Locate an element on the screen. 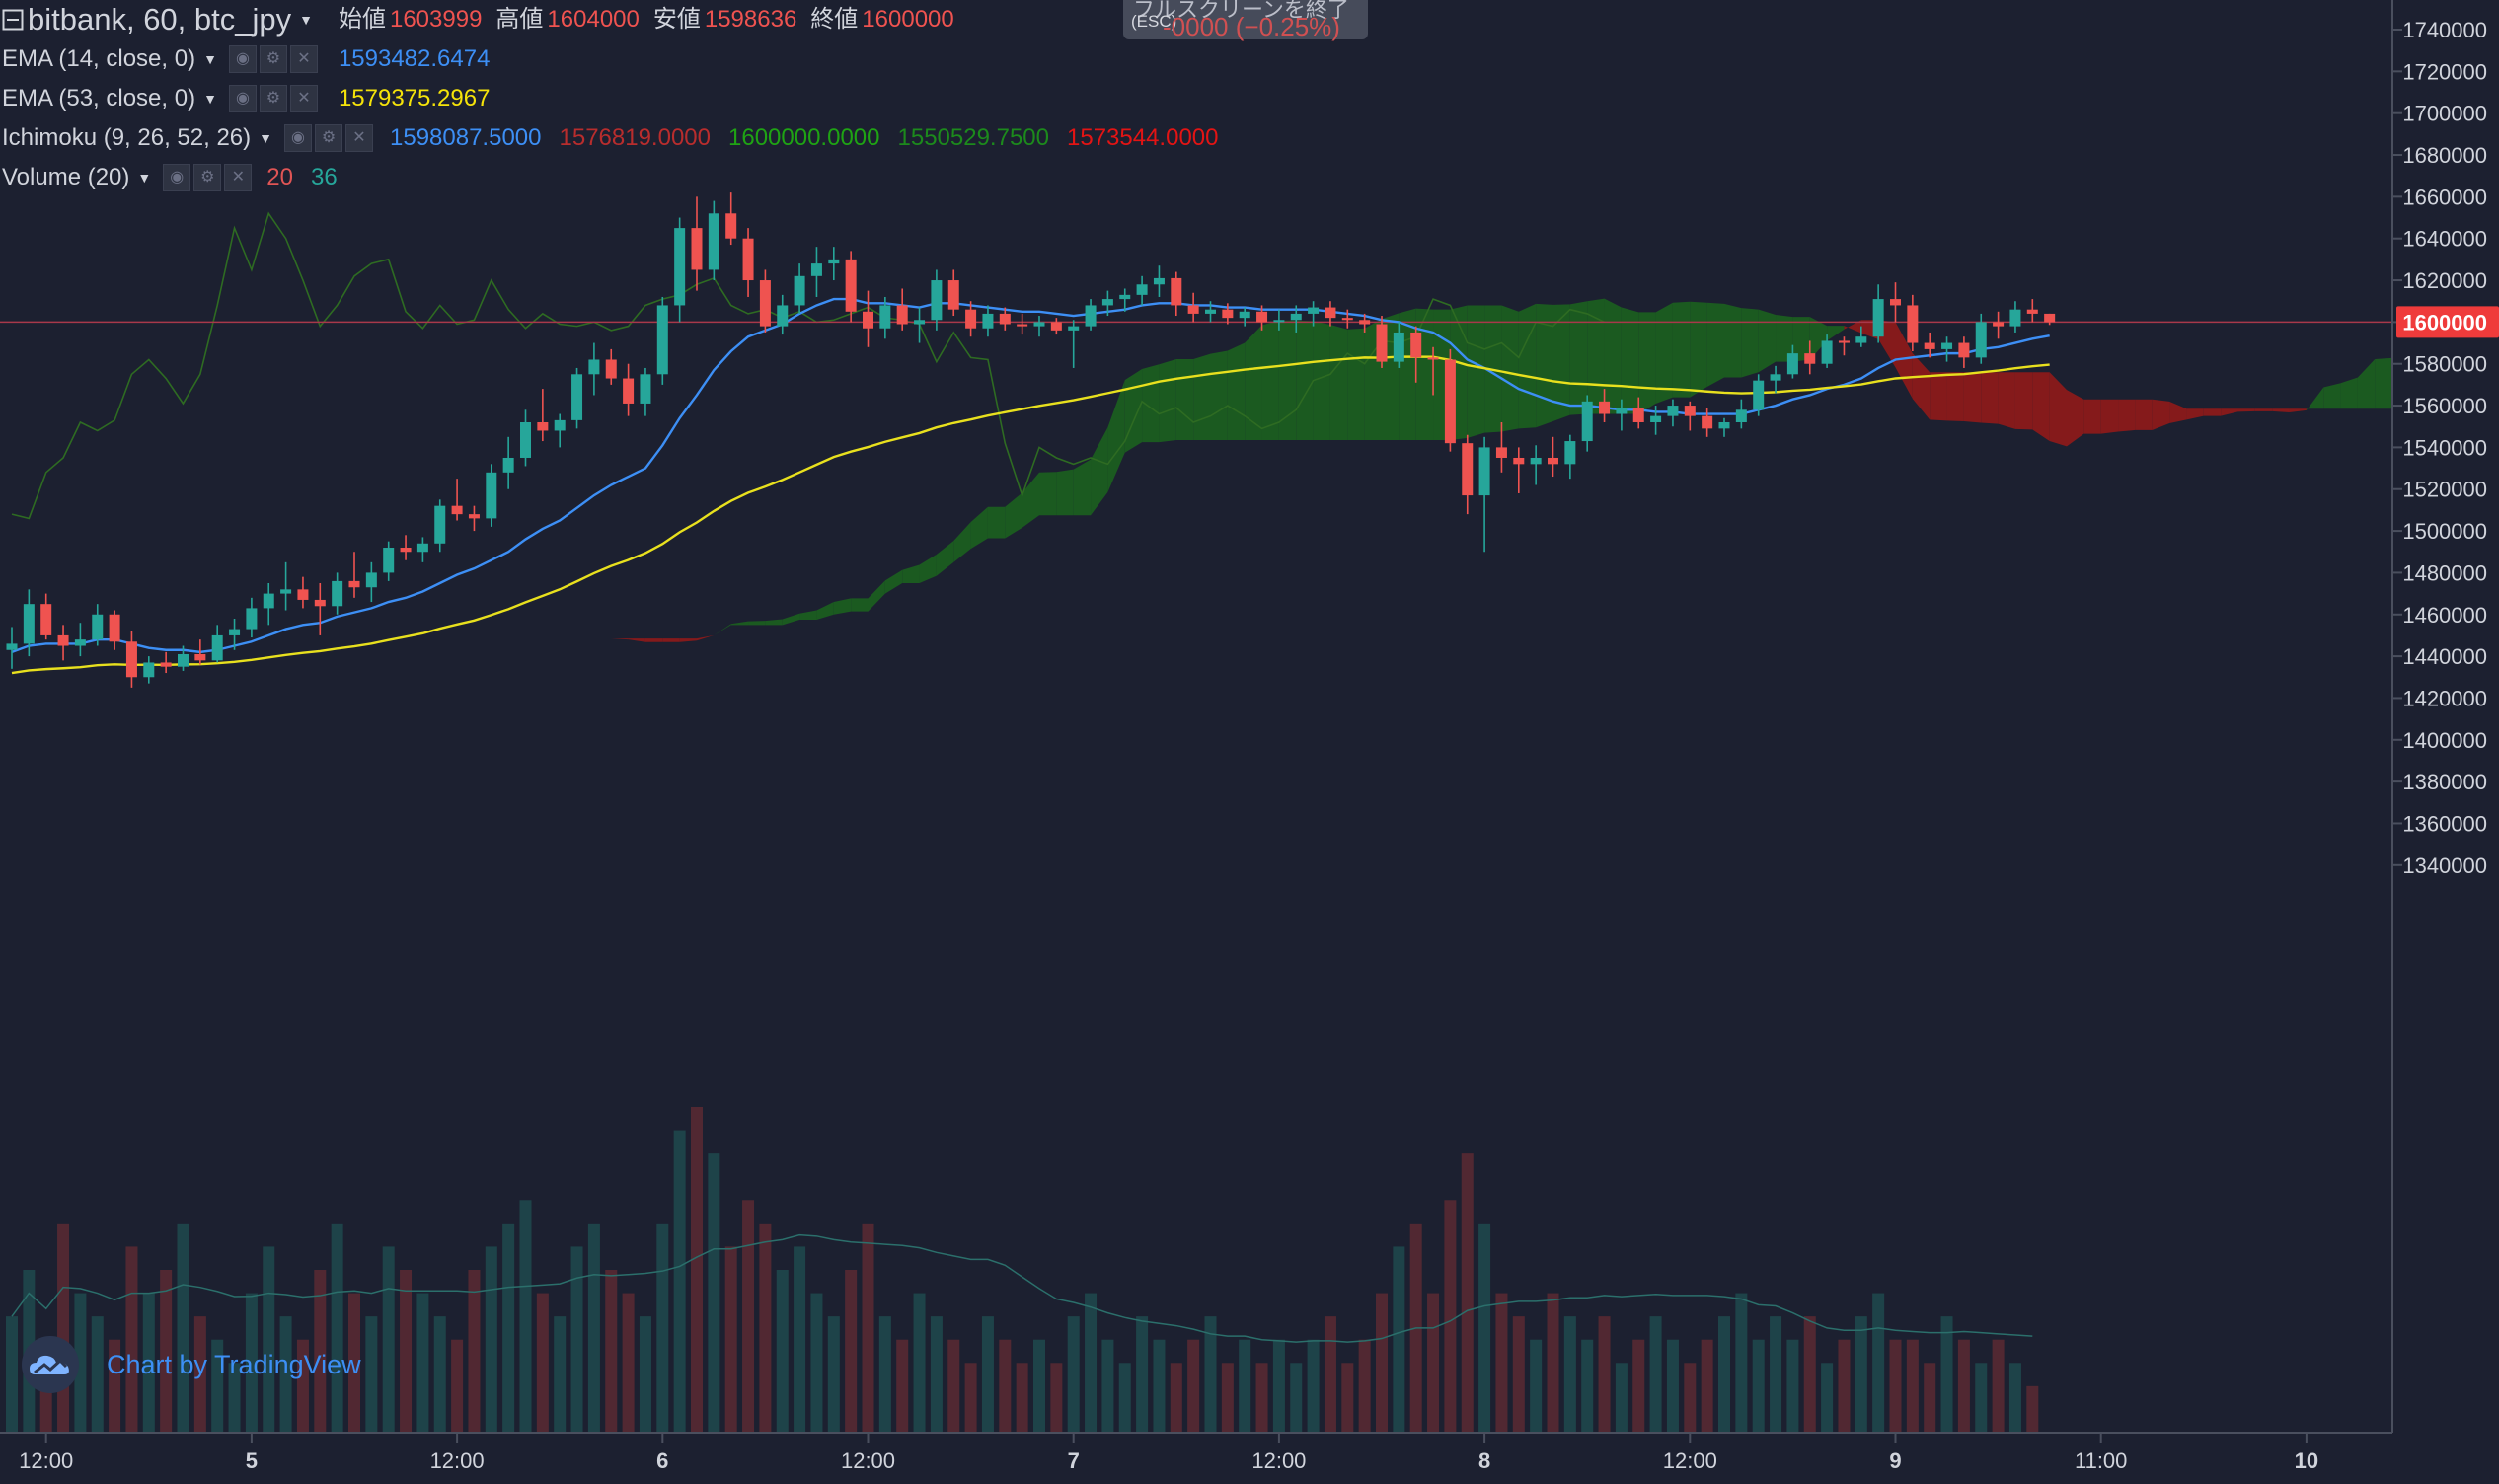 This screenshot has width=2499, height=1484. open-value: 1603999 is located at coordinates (436, 19).